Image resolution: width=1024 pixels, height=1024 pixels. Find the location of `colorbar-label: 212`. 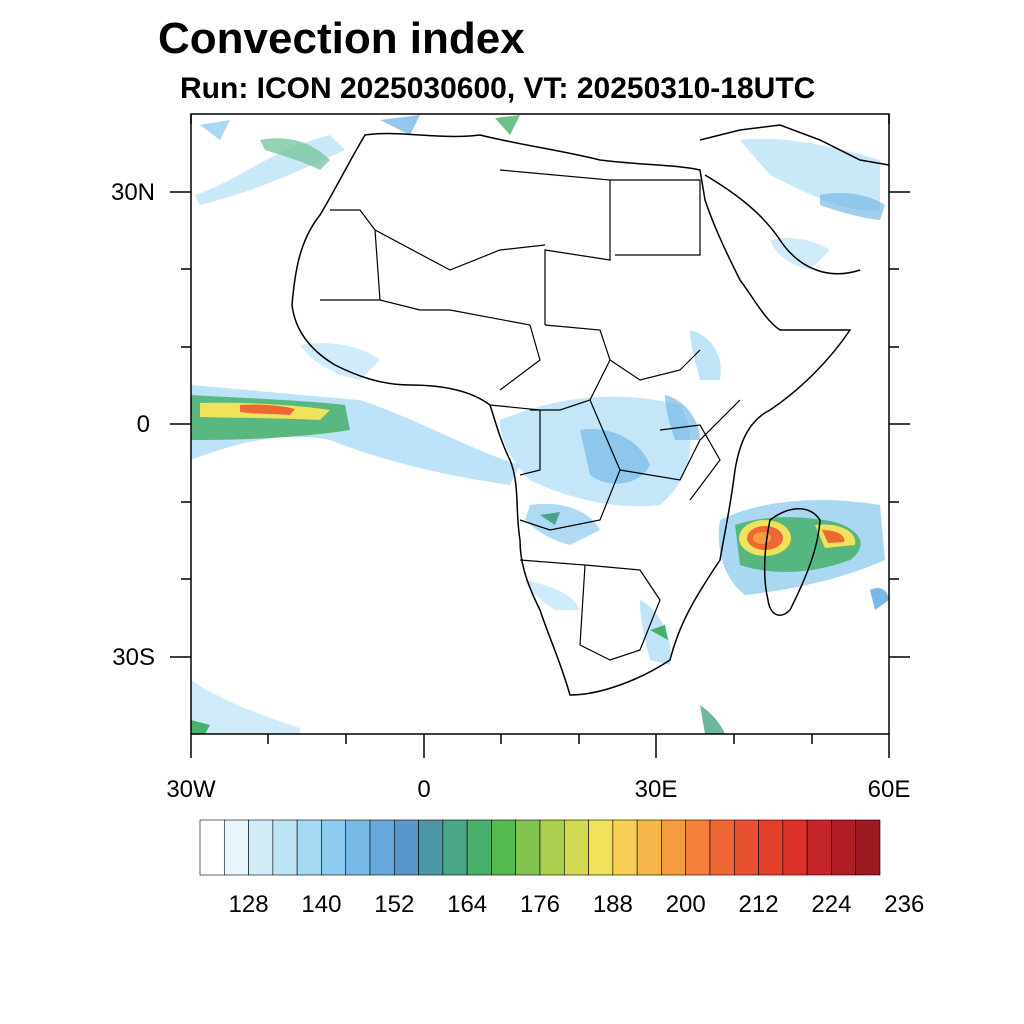

colorbar-label: 212 is located at coordinates (759, 904).